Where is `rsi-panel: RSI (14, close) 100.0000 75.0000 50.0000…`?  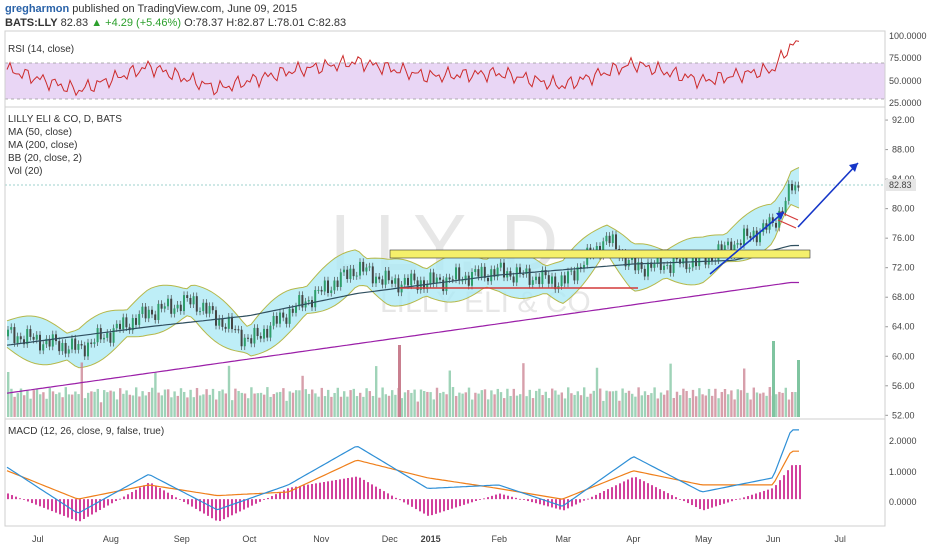 rsi-panel: RSI (14, close) 100.0000 75.0000 50.0000… is located at coordinates (466, 69).